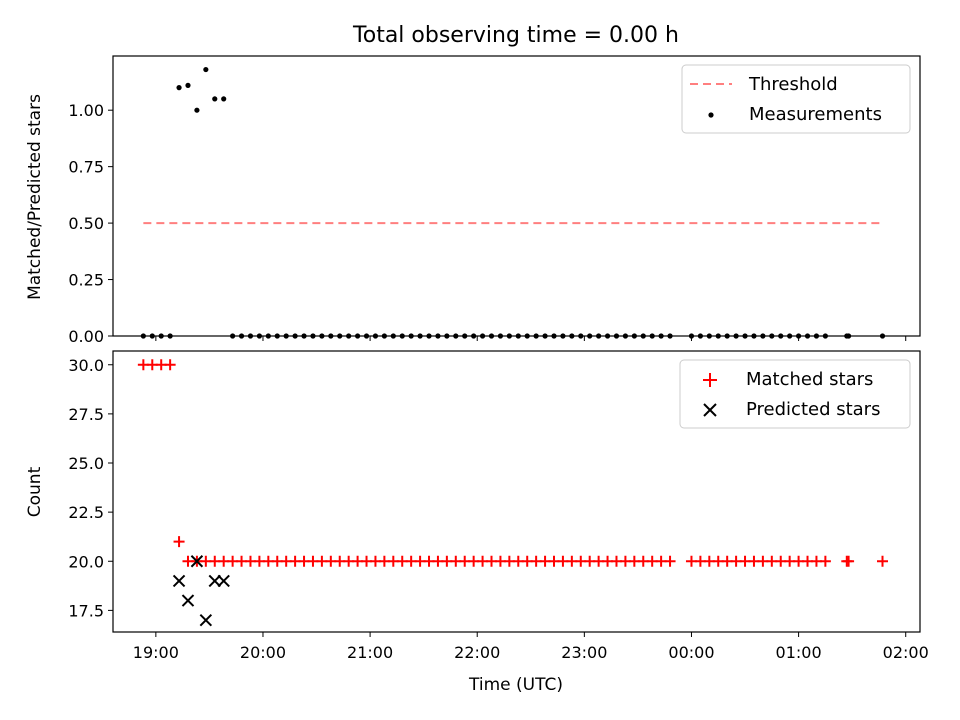 This screenshot has width=960, height=720. What do you see at coordinates (86, 110) in the screenshot?
I see `y-tick-label: 1.00` at bounding box center [86, 110].